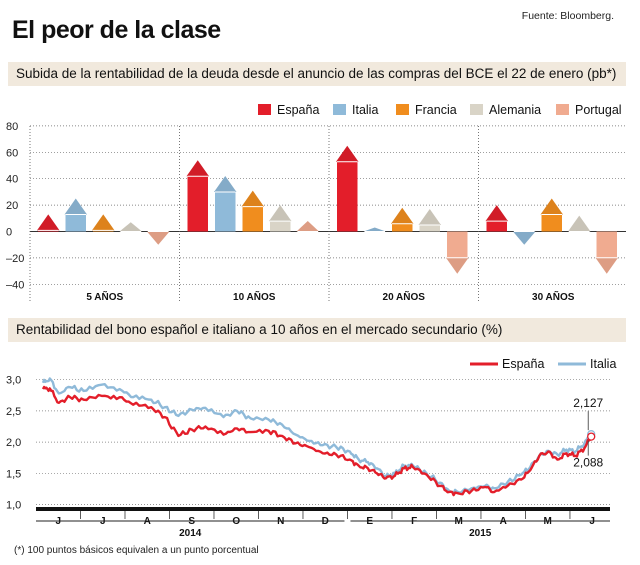  I want to click on month-label: D, so click(325, 521).